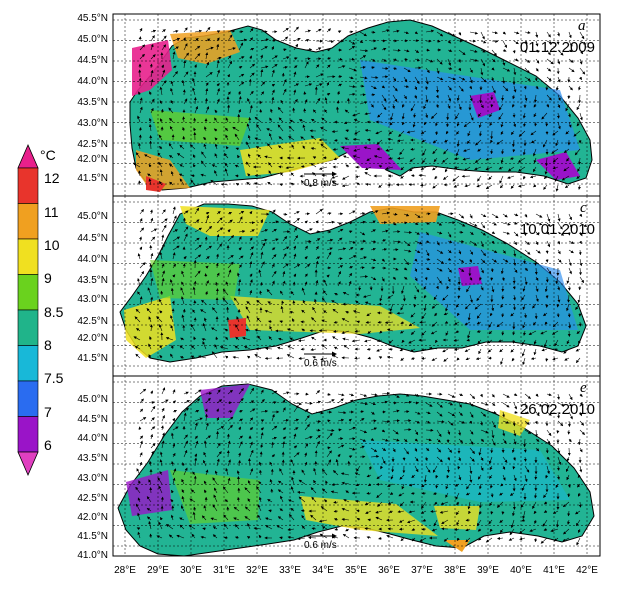 This screenshot has width=621, height=589. What do you see at coordinates (92, 358) in the screenshot?
I see `lat-tick: 41.5°N` at bounding box center [92, 358].